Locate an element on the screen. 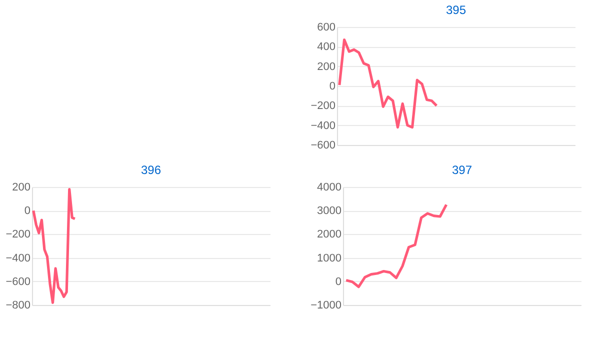  y-tick-label: −800 is located at coordinates (18, 306).